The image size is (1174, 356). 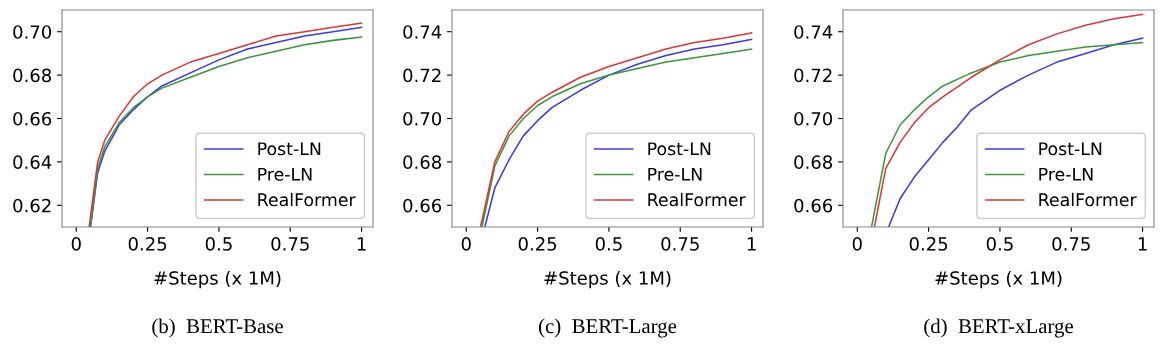 I want to click on text: (c) BERT-Large, so click(x=608, y=328).